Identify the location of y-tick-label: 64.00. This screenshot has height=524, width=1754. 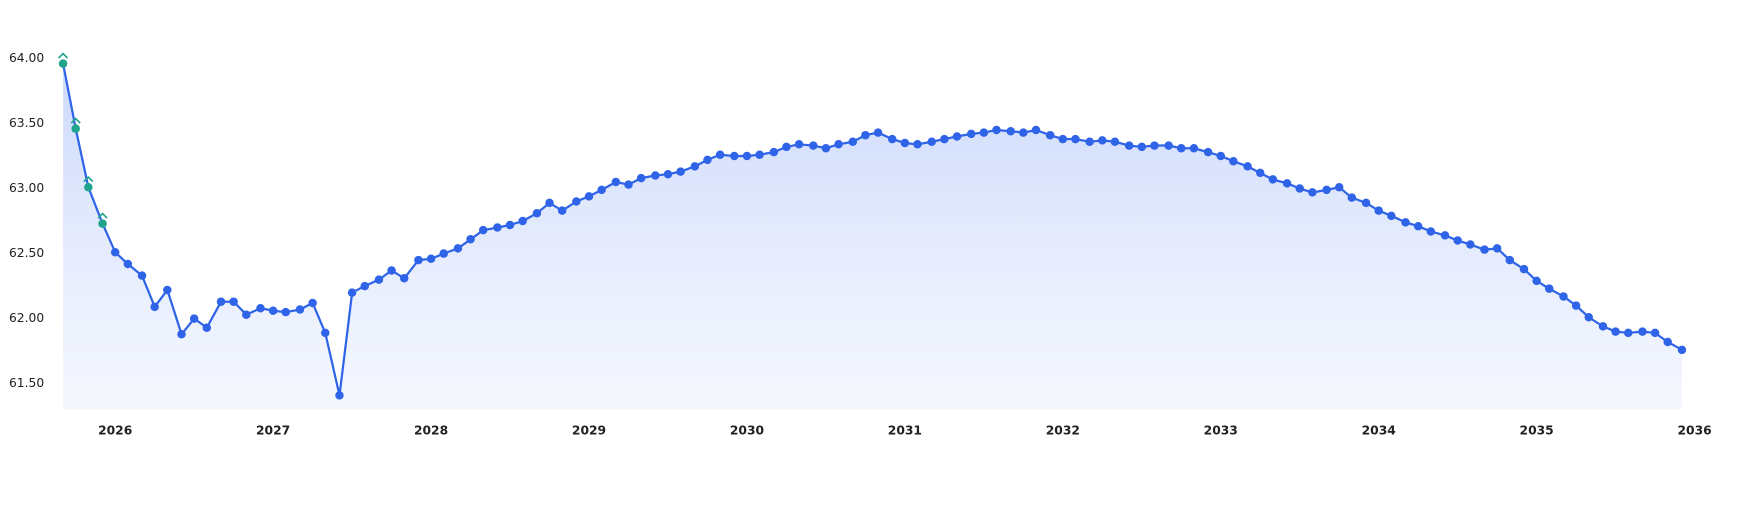
(26, 58).